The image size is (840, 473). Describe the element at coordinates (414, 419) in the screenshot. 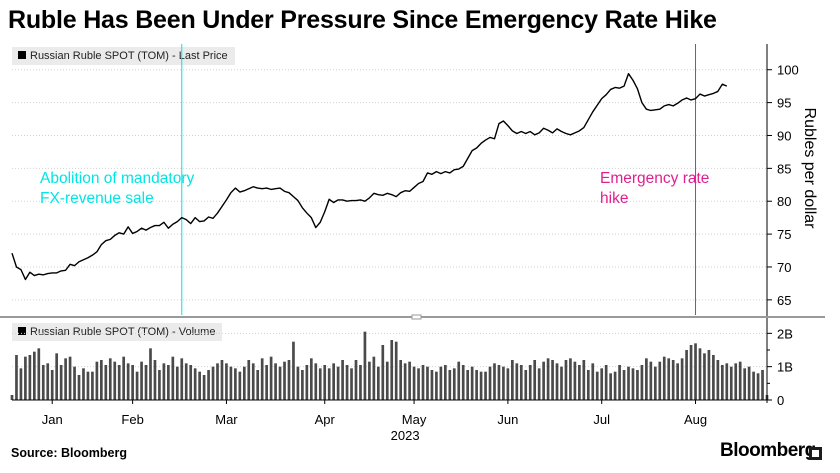

I see `x-tick-label: May` at that location.